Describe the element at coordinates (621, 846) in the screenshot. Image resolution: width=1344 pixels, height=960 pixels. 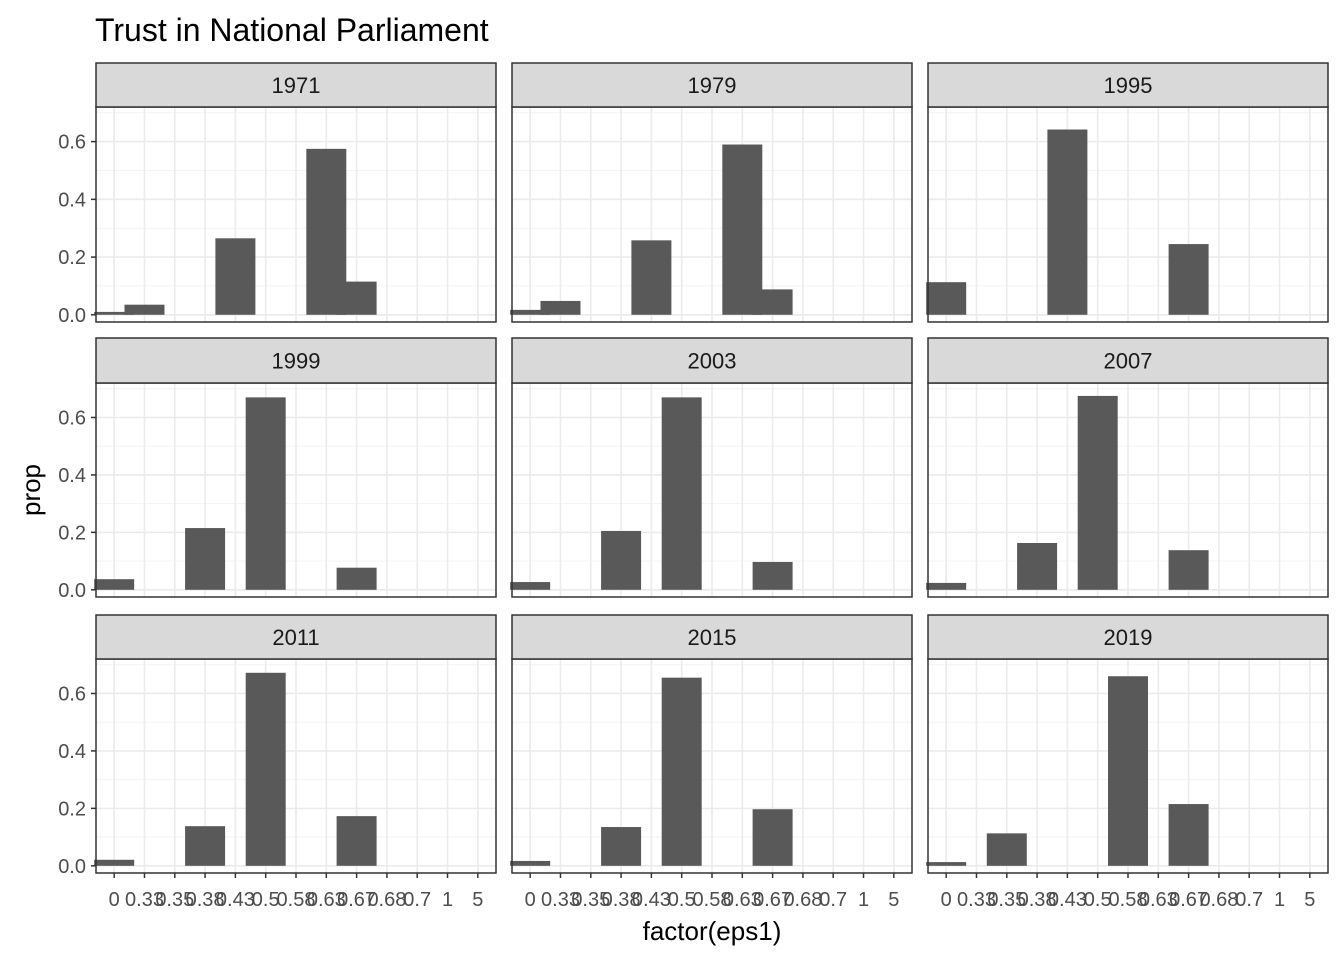
I see `bar-2015-0.38` at that location.